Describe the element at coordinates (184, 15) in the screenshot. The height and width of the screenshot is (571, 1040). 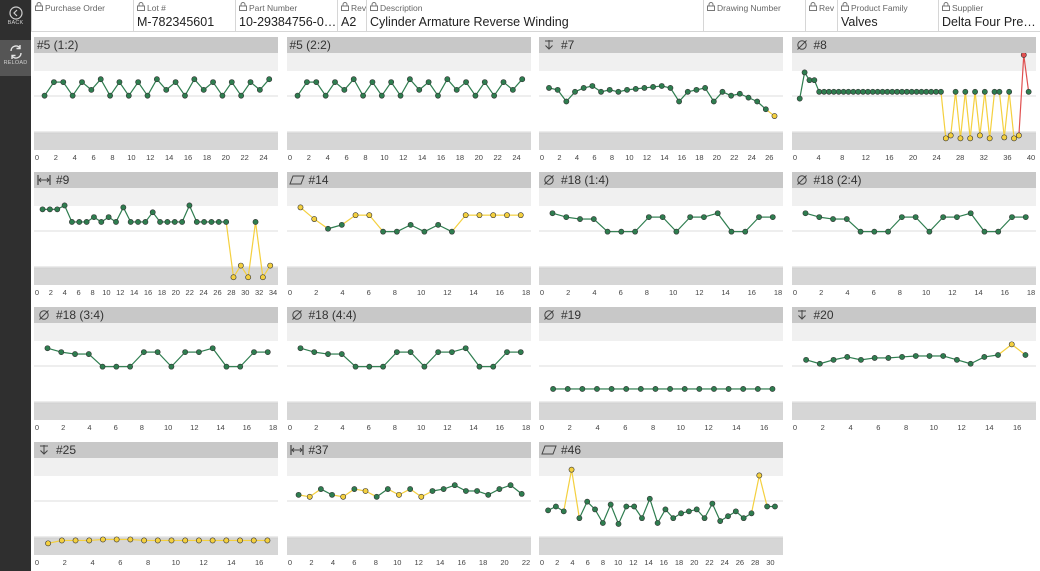
I see `header-field-lot: Lot # M-782345601` at that location.